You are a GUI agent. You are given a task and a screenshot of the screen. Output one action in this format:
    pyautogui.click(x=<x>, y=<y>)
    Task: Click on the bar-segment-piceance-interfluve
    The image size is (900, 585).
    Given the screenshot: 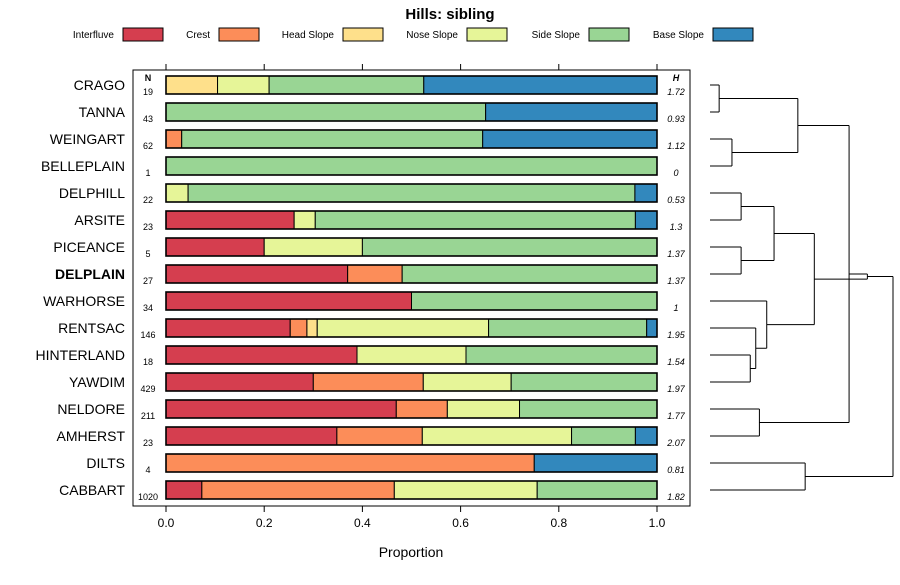 What is the action you would take?
    pyautogui.click(x=215, y=247)
    